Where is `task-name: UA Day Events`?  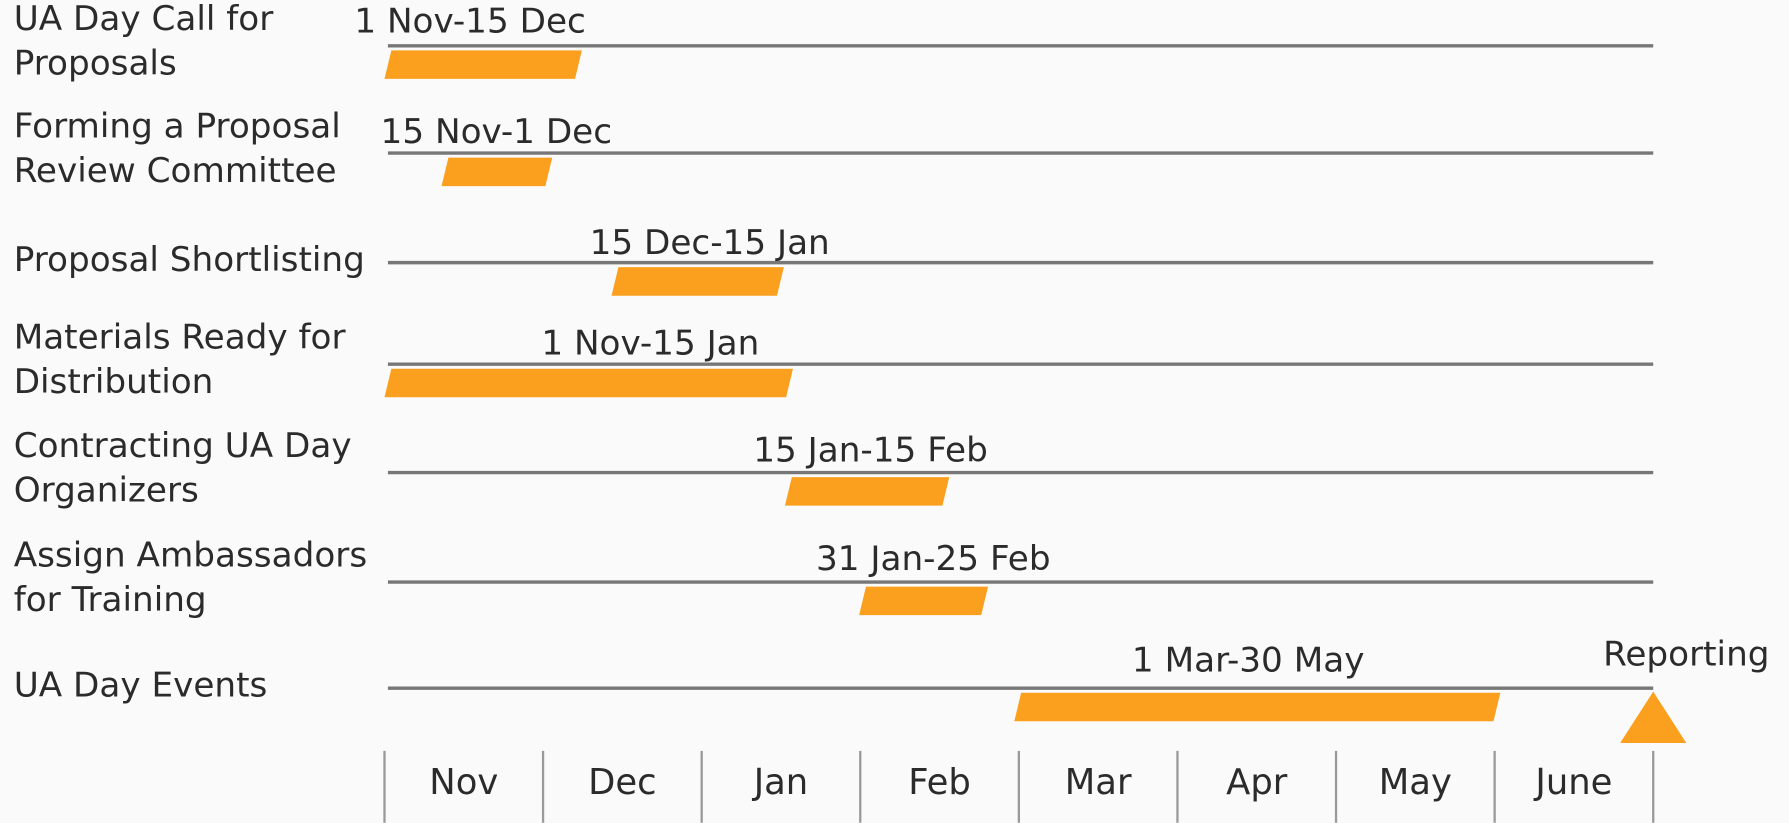
task-name: UA Day Events is located at coordinates (141, 686).